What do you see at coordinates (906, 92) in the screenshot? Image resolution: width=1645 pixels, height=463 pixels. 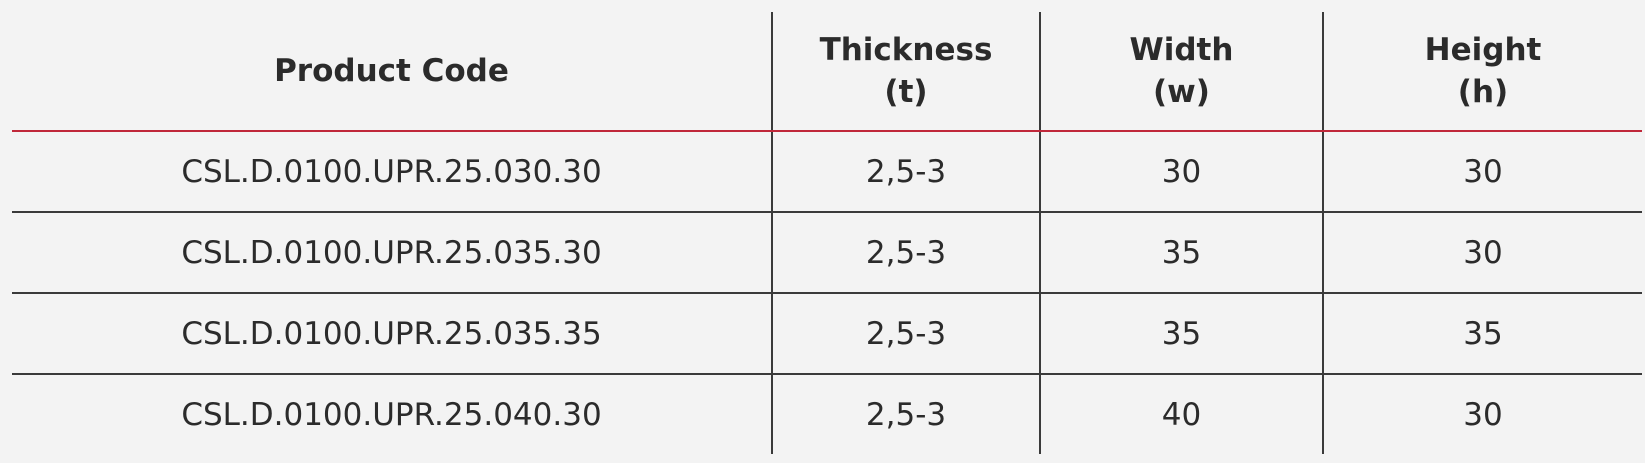 I see `header-thickness-symbol: (t)` at bounding box center [906, 92].